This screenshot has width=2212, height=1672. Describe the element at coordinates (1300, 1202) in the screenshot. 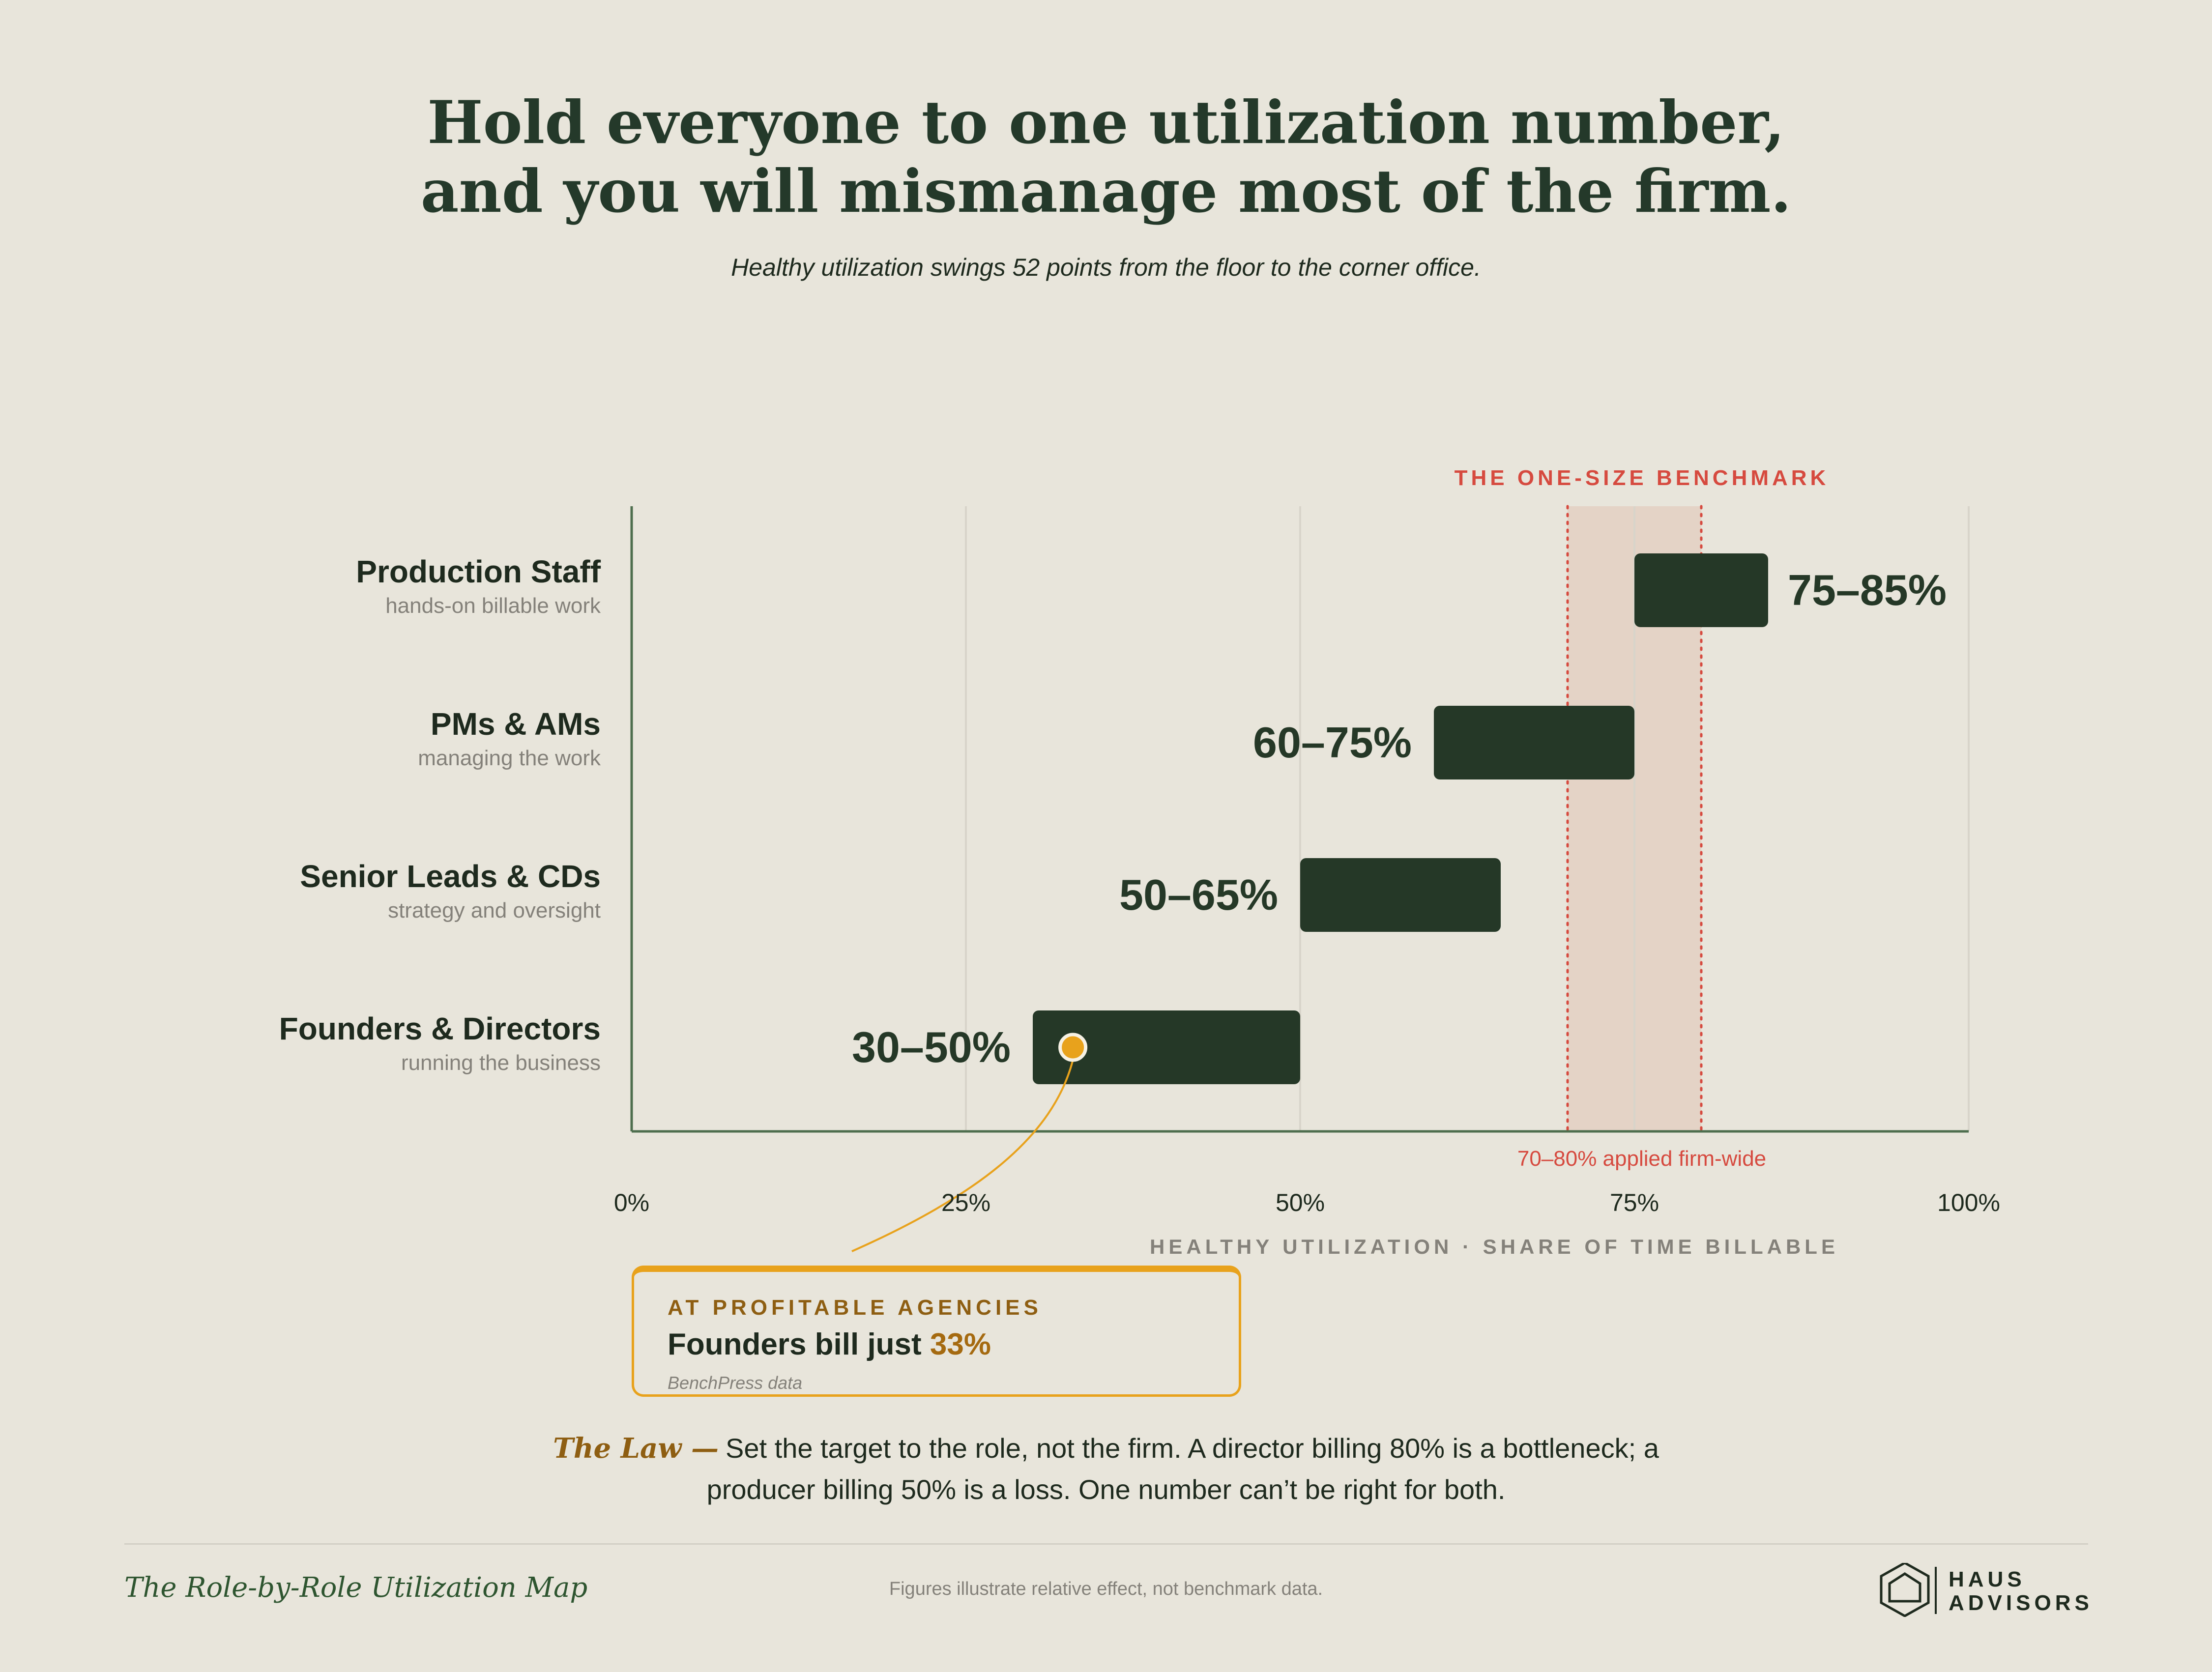

I see `x-tick-50: 50%` at that location.